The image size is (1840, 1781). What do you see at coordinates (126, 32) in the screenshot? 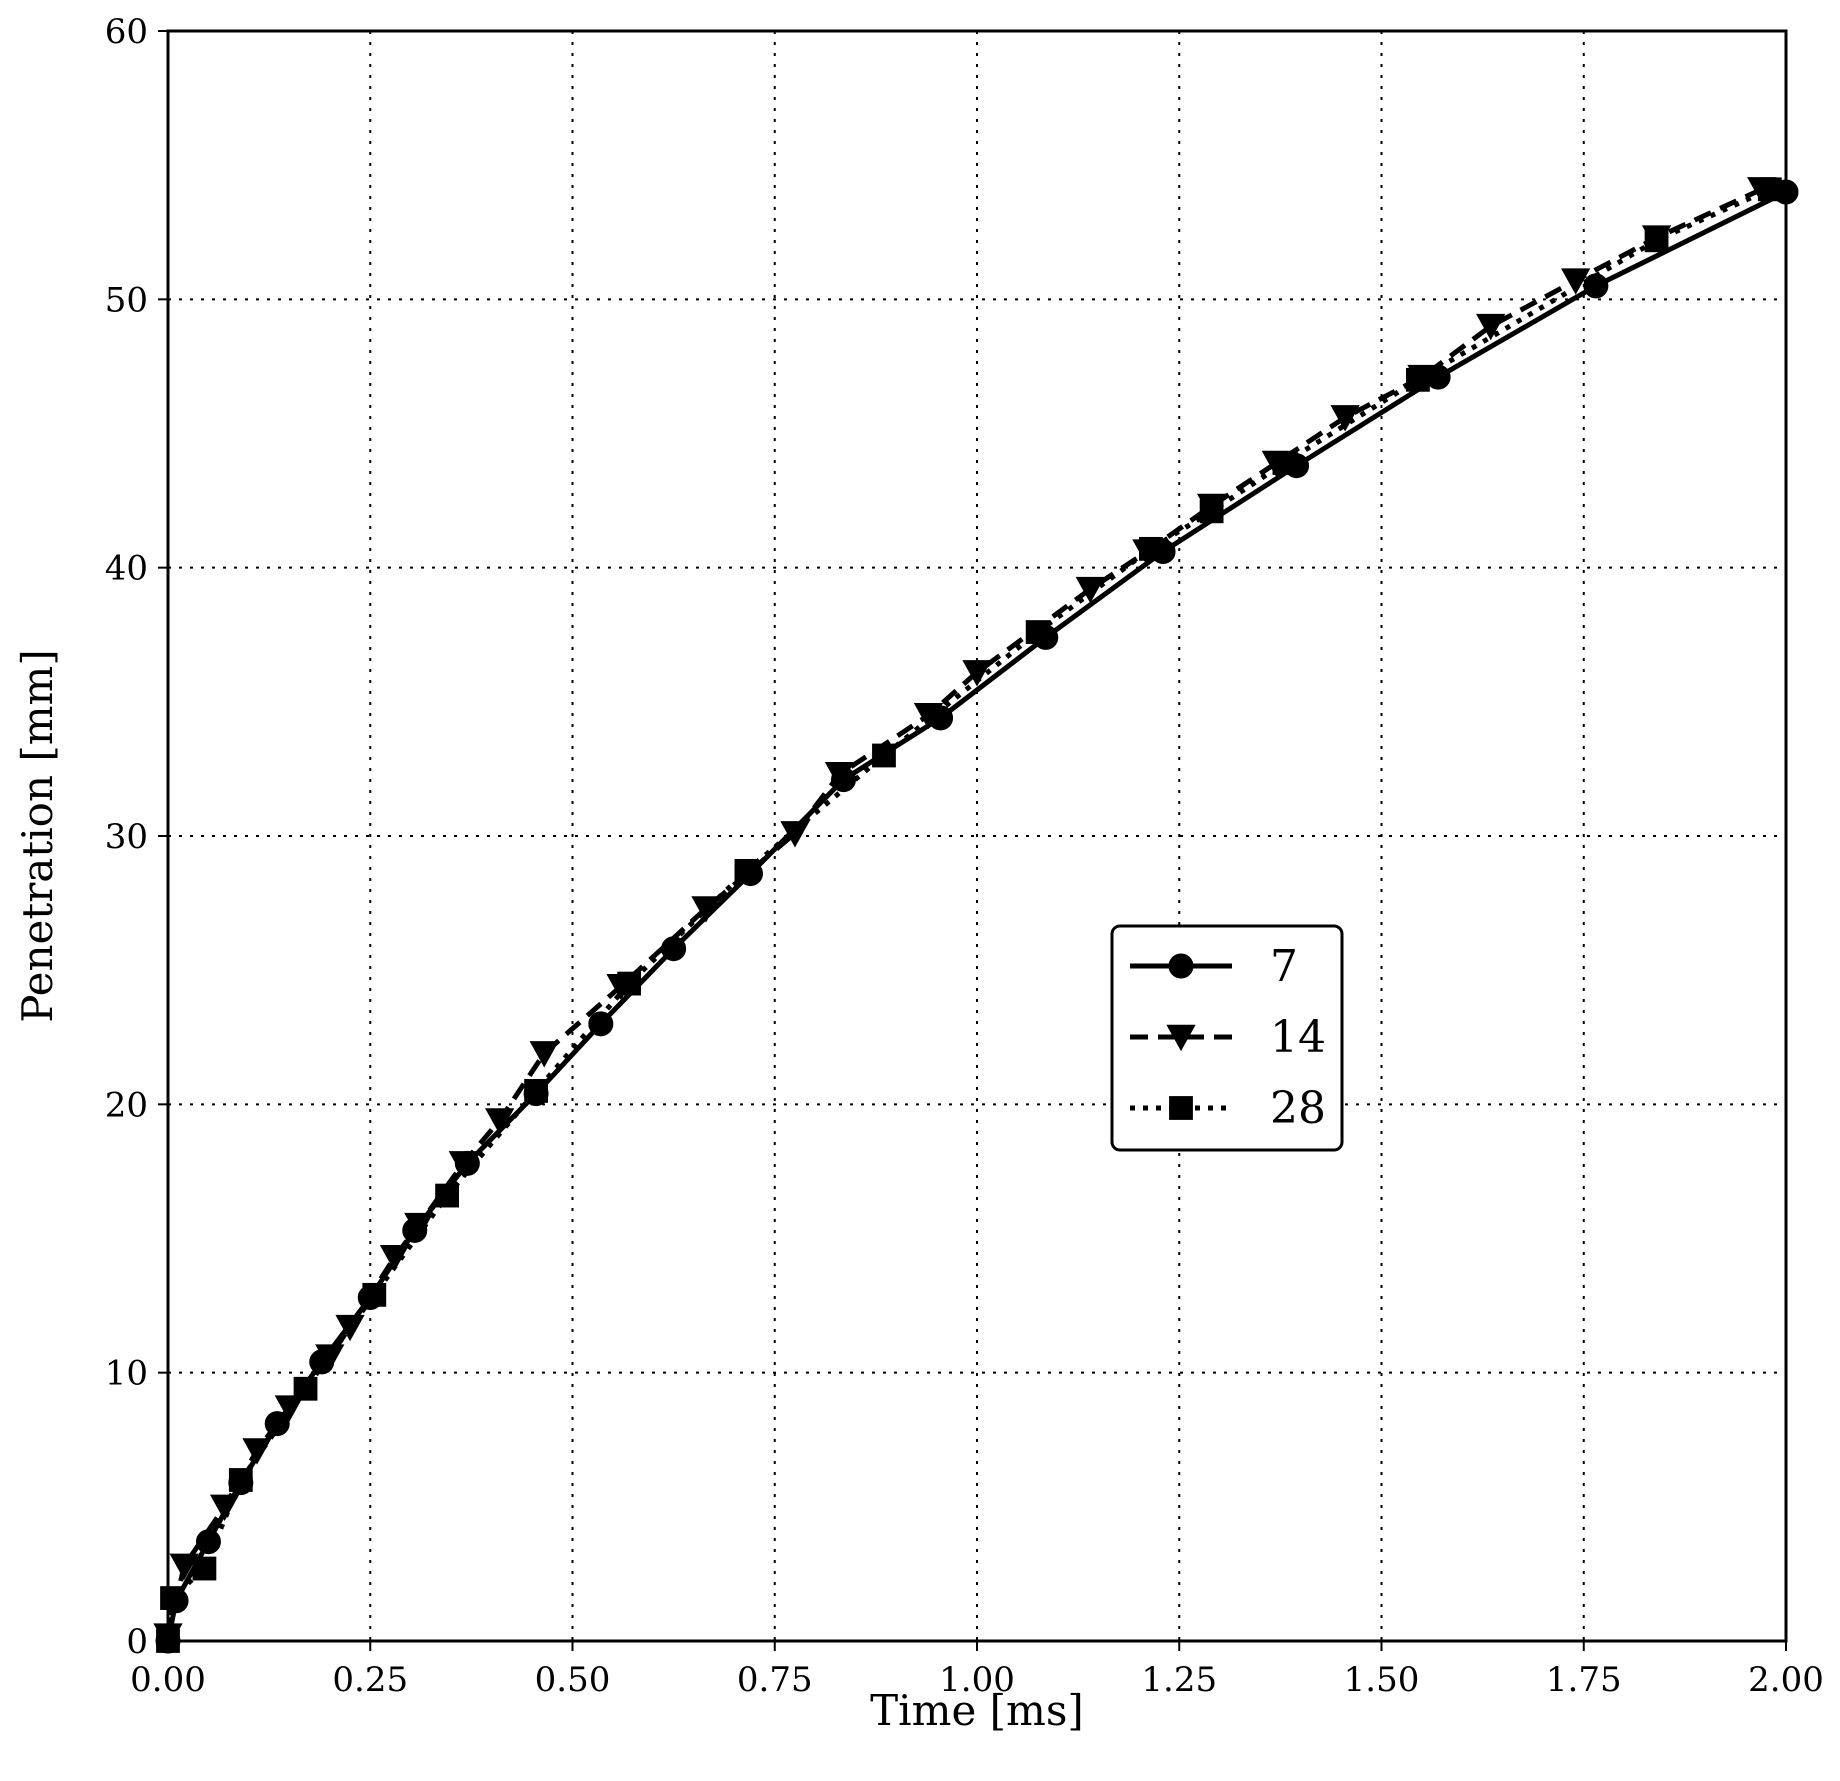
I see `y-tick-label: 60` at bounding box center [126, 32].